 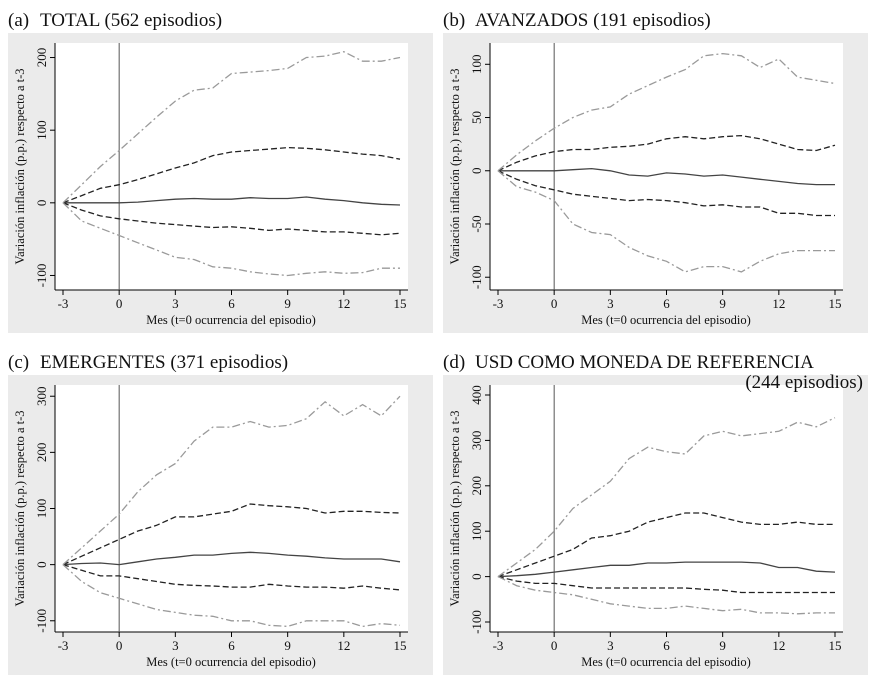 What do you see at coordinates (131, 20) in the screenshot?
I see `panel-title: TOTAL (562 episodios)` at bounding box center [131, 20].